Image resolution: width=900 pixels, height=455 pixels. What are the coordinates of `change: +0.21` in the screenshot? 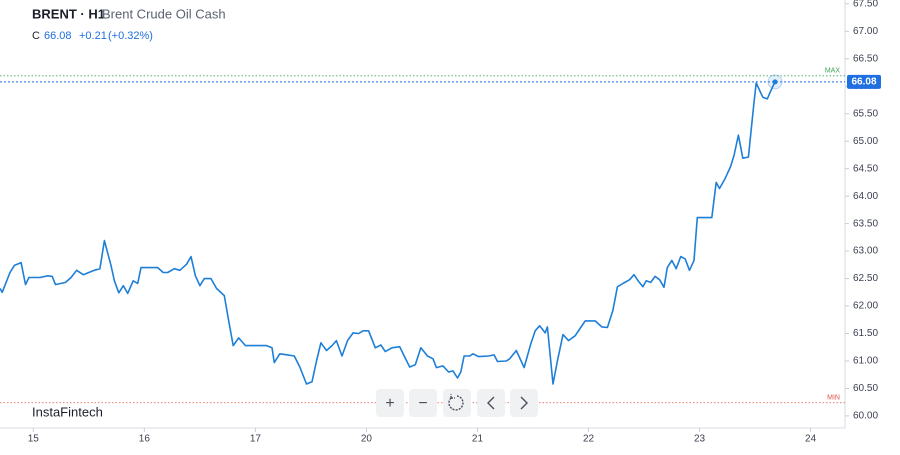 It's located at (93, 36).